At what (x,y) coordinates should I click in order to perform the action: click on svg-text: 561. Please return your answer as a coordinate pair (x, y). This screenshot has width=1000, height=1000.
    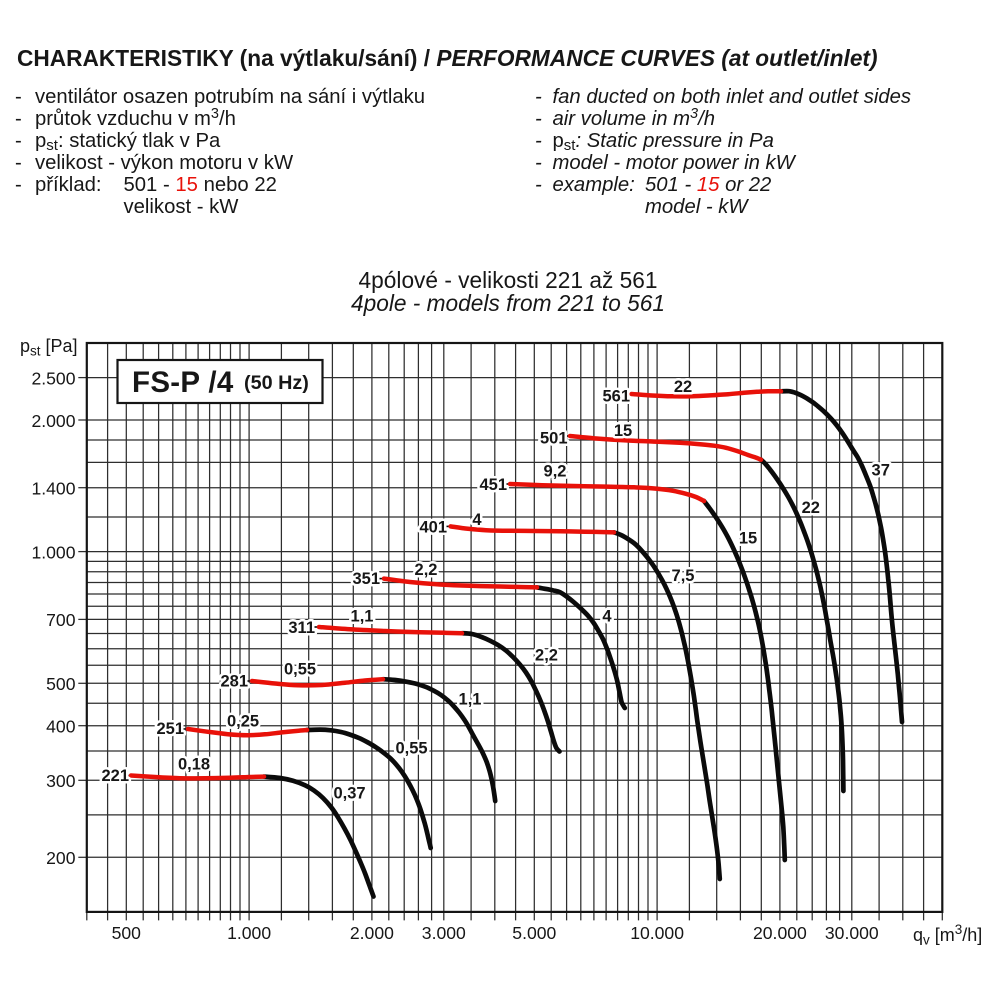
    Looking at the image, I should click on (616, 397).